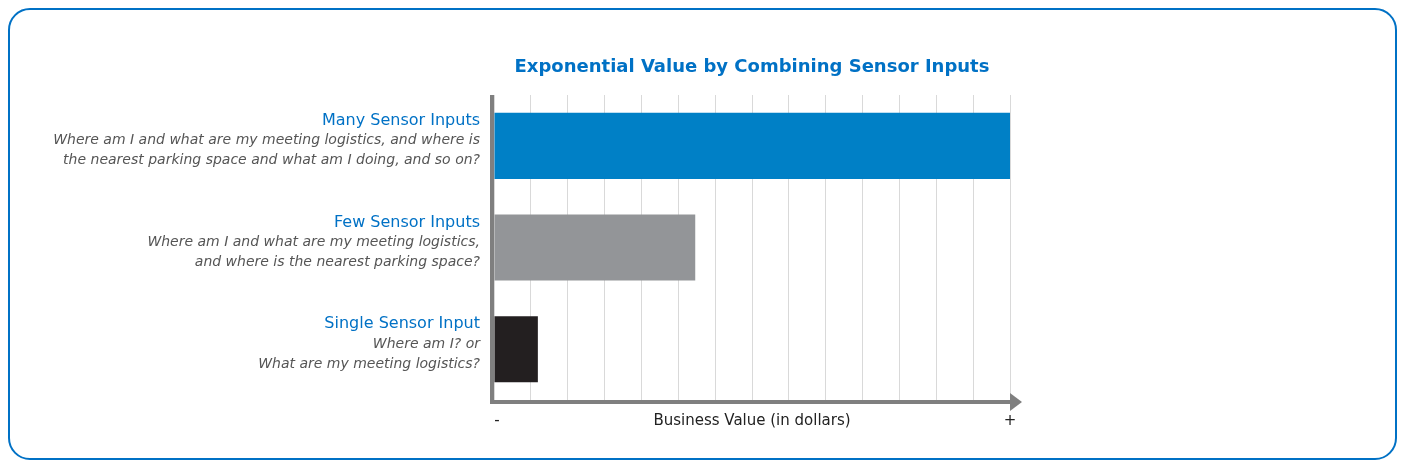 This screenshot has width=1405, height=463. I want to click on chart-title: Exponential Value by Combining Sensor Inputs, so click(752, 65).